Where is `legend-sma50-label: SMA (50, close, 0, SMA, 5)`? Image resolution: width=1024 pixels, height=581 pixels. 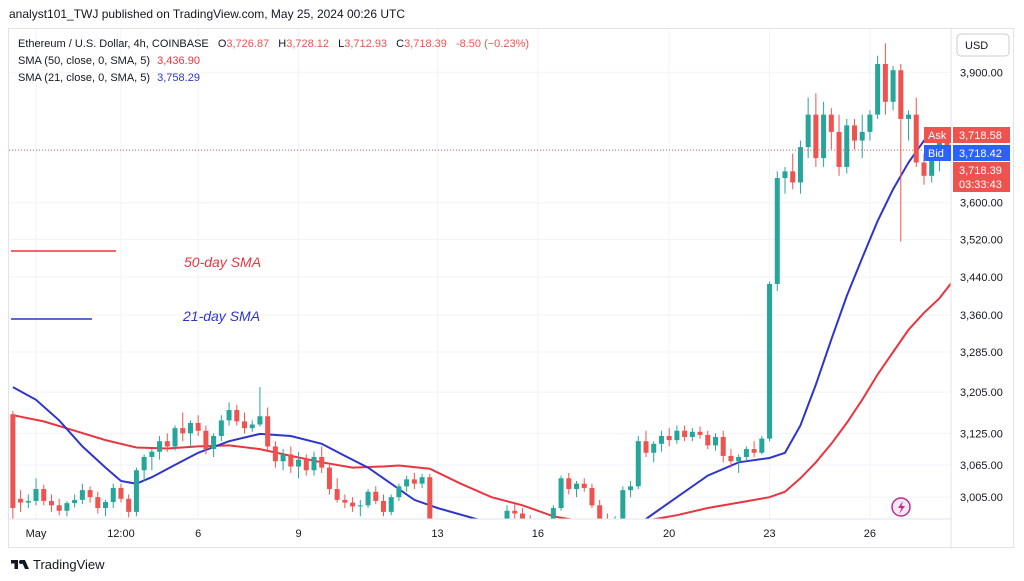 legend-sma50-label: SMA (50, close, 0, SMA, 5) is located at coordinates (84, 61).